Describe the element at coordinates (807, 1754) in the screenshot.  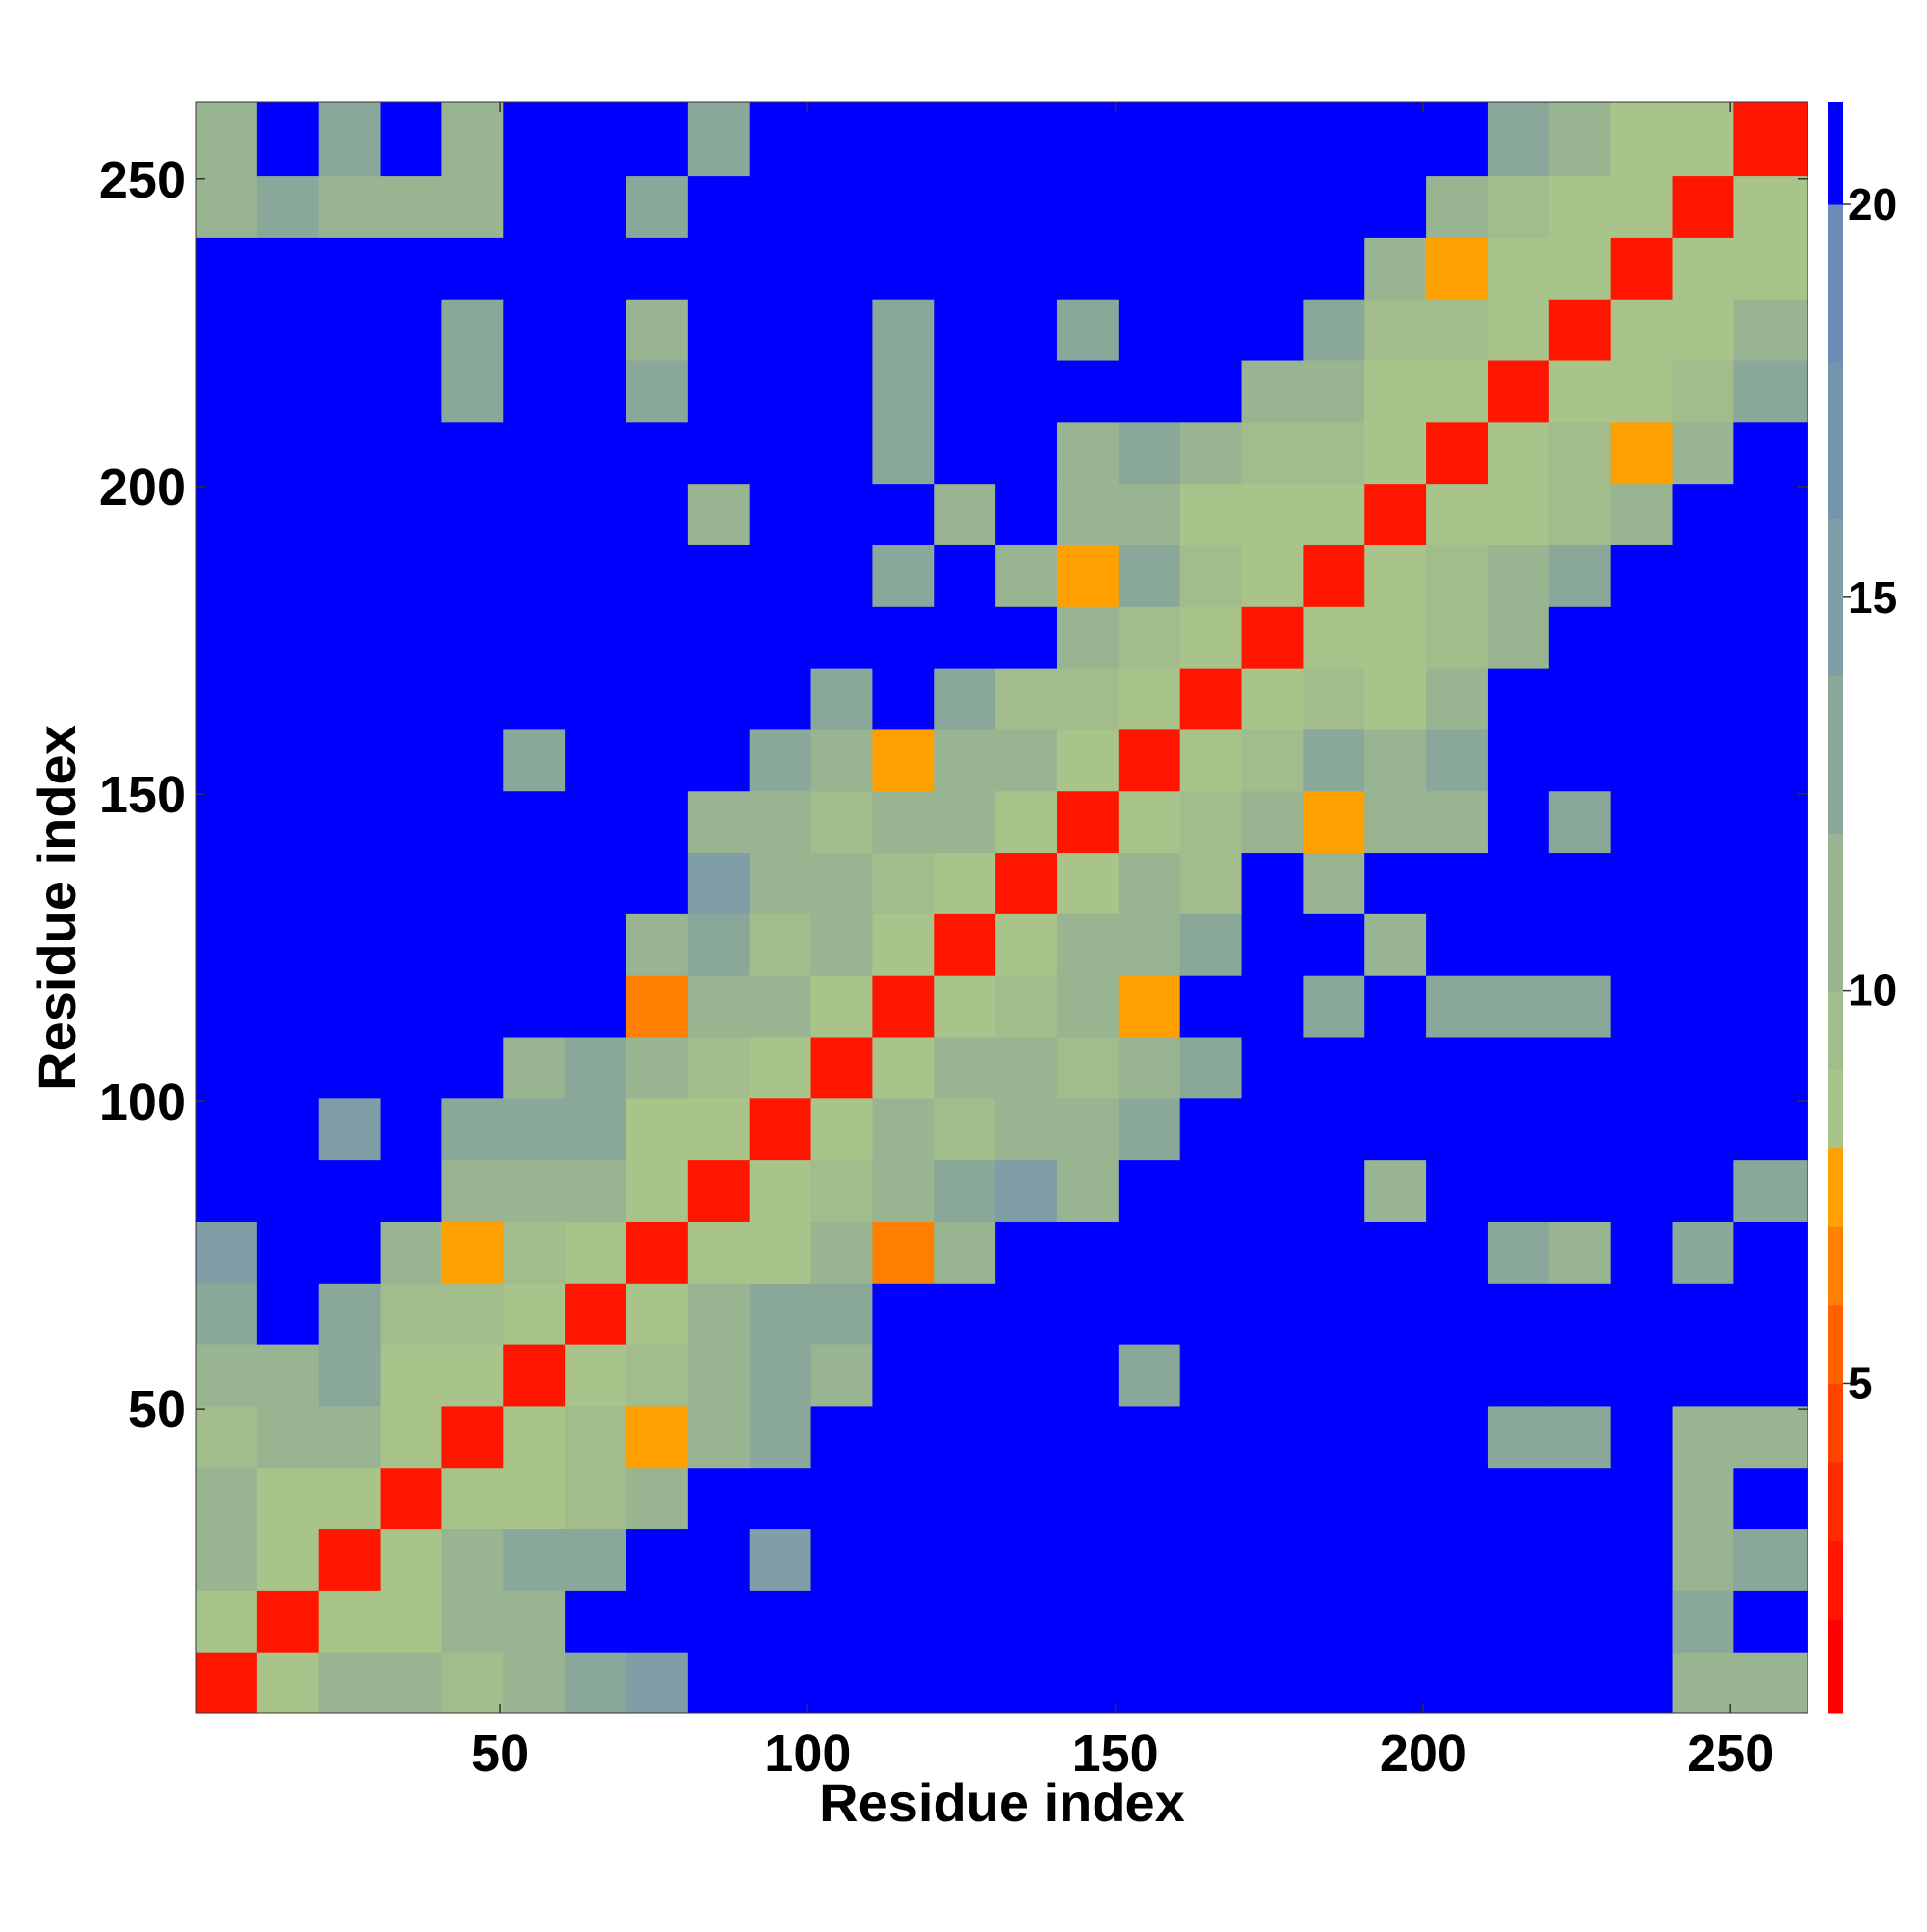
I see `x-tick-label: 100` at that location.